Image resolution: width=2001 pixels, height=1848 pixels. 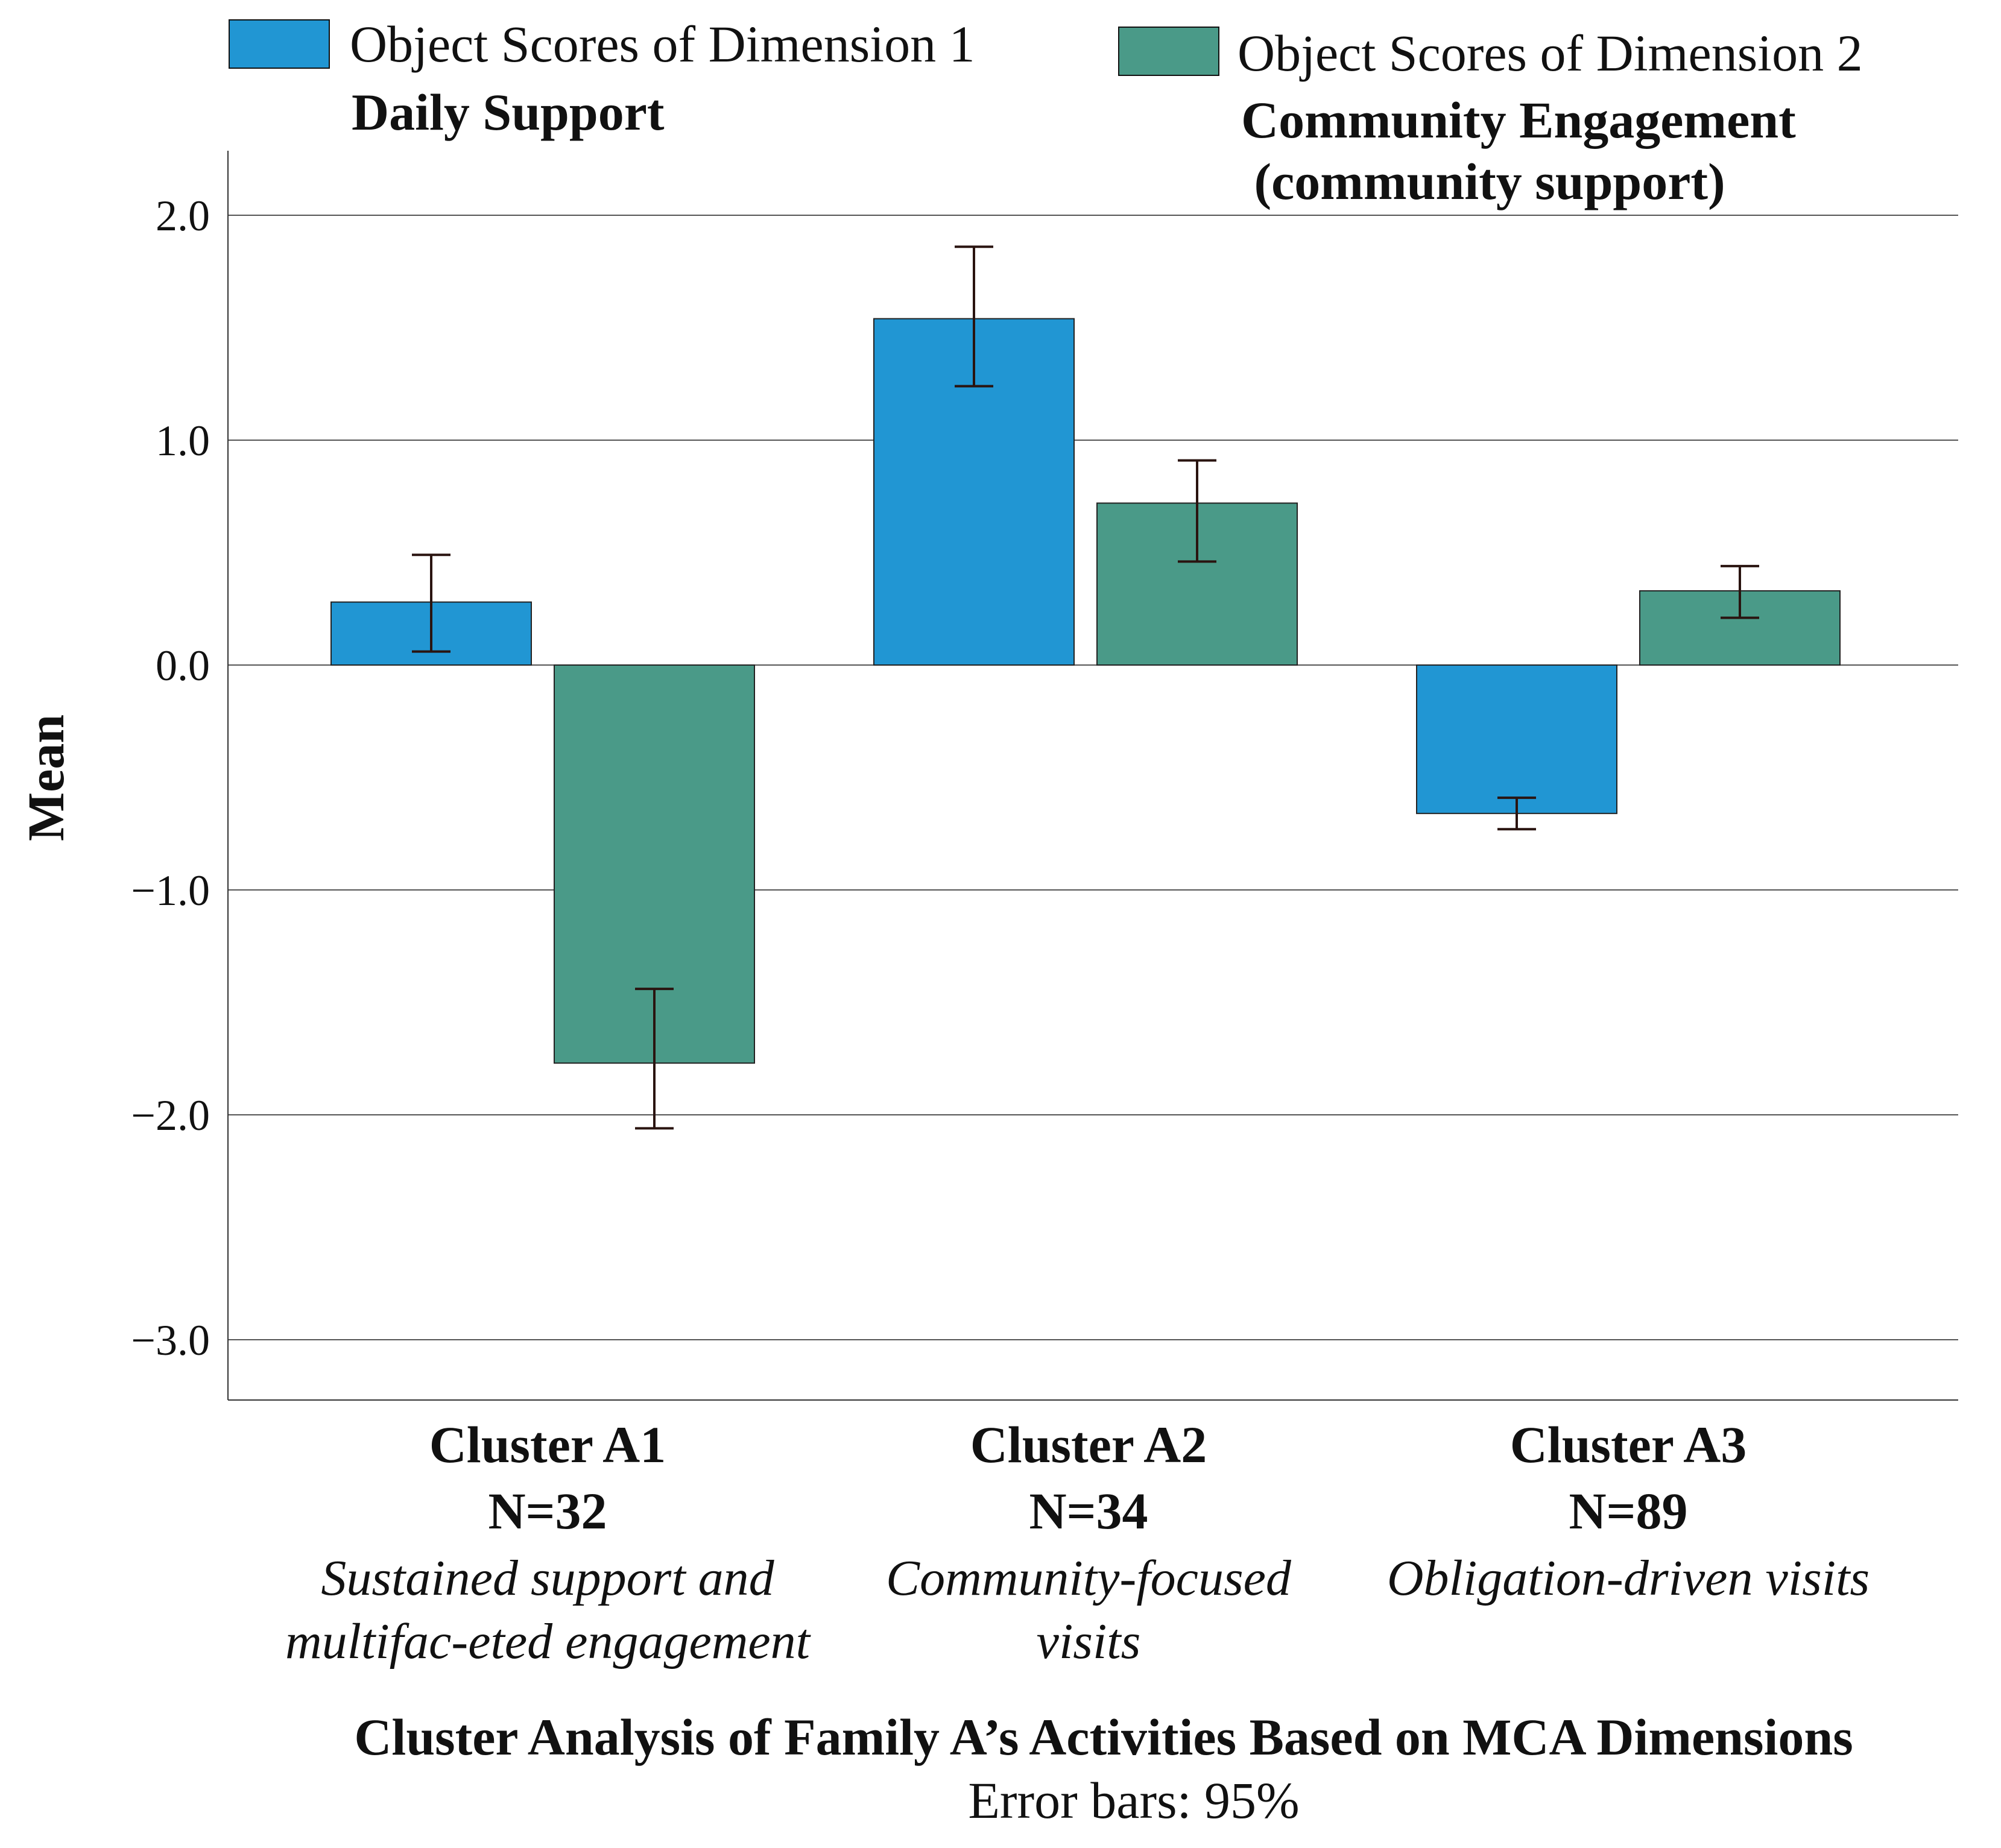 What do you see at coordinates (1550, 53) in the screenshot?
I see `legend-label-dimension-2: Object Scores of Dimension 2` at bounding box center [1550, 53].